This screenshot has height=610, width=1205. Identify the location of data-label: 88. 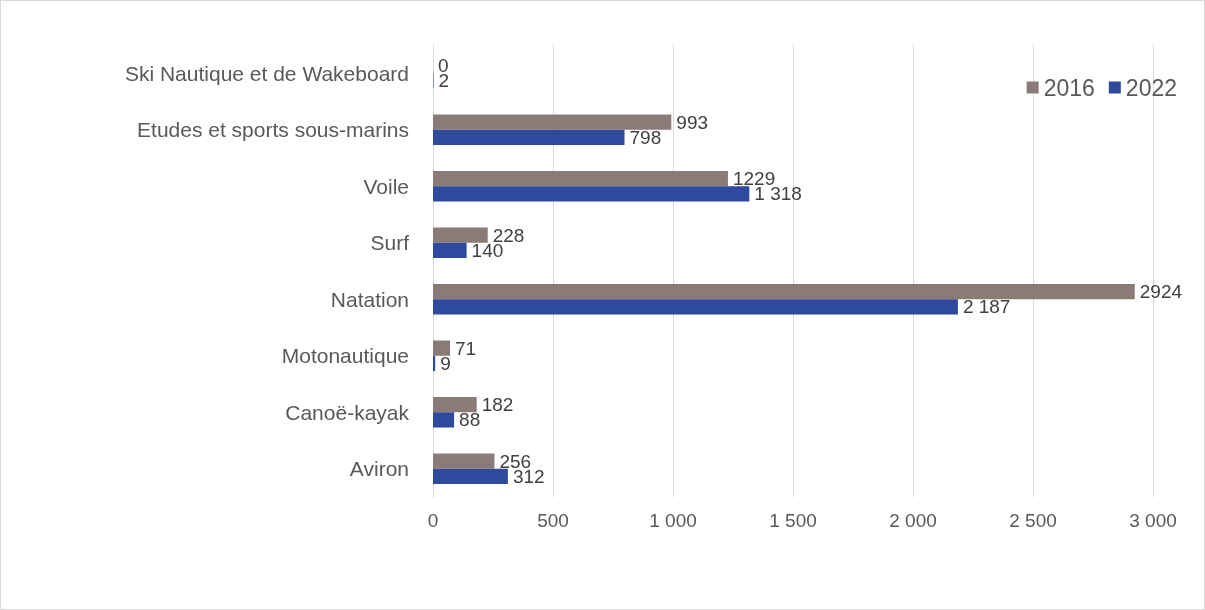
(470, 420).